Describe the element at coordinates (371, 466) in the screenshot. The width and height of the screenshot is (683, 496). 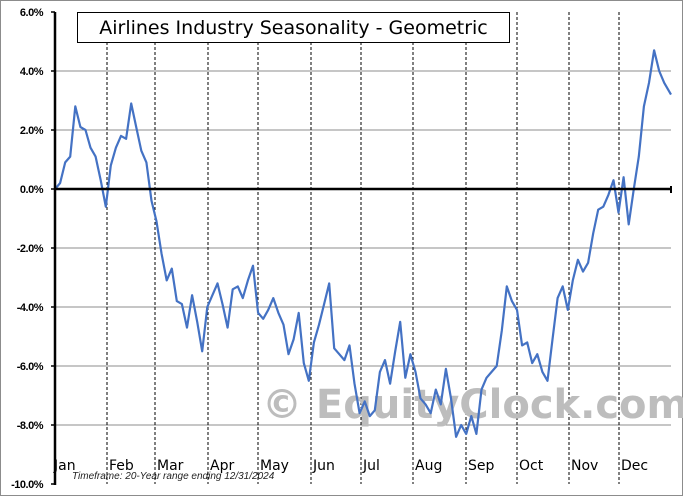
I see `month-label-jul: Jul` at that location.